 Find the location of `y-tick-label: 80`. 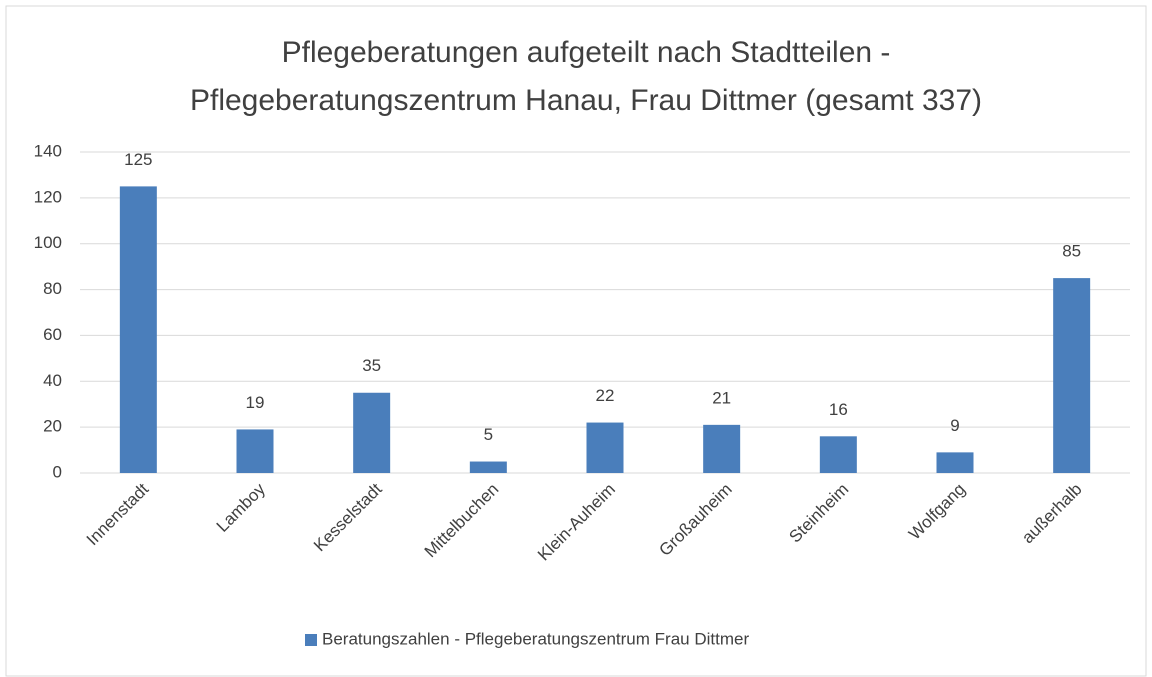

y-tick-label: 80 is located at coordinates (52, 288).